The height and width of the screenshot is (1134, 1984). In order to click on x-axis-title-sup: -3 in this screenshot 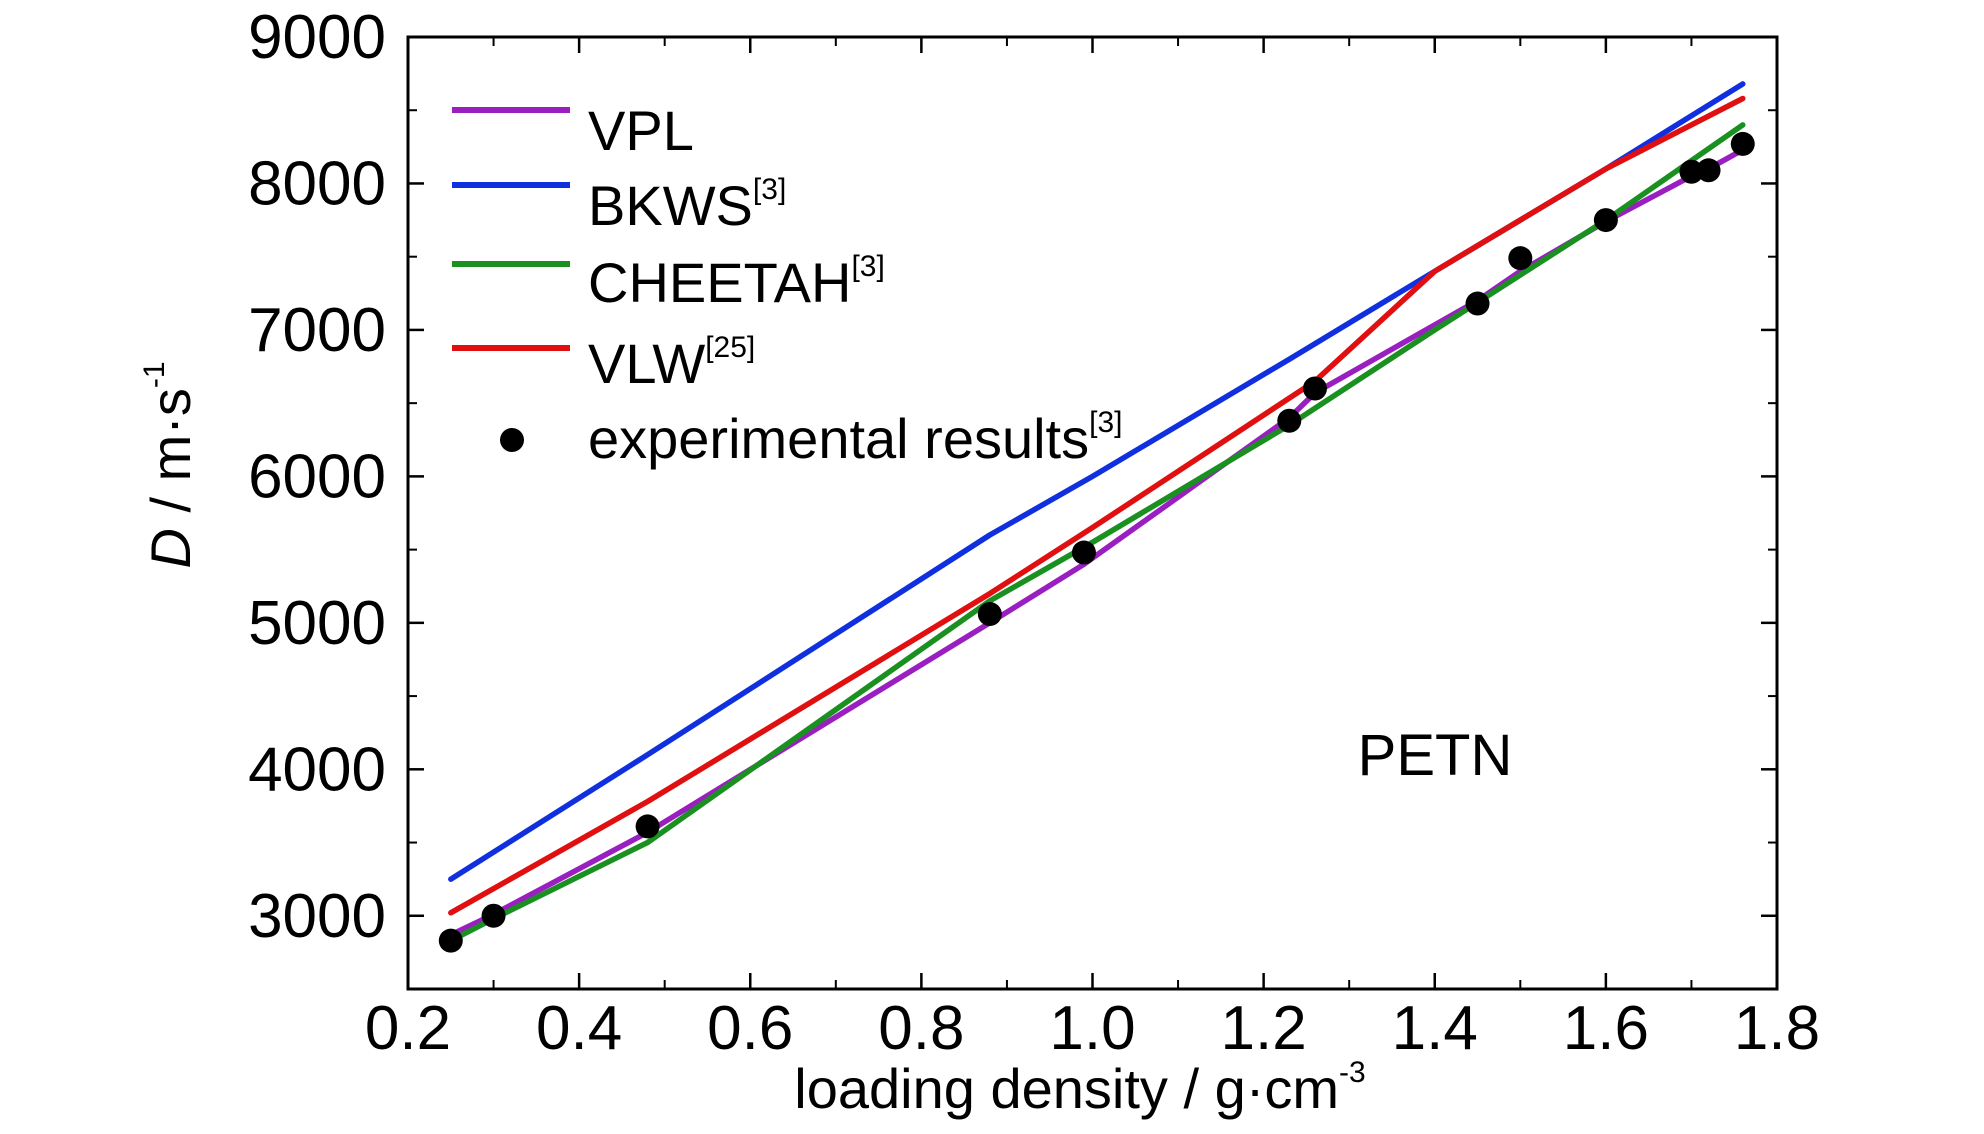, I will do `click(1352, 1072)`.